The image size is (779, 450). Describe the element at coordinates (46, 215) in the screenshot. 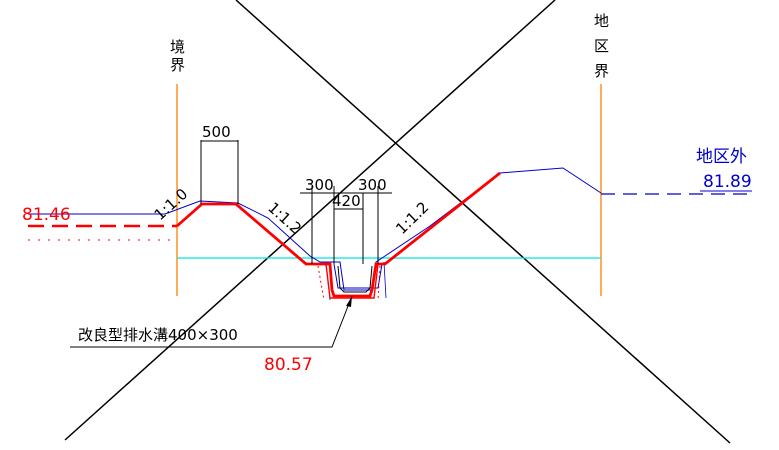

I see `elevation-left-text: 81.46` at that location.